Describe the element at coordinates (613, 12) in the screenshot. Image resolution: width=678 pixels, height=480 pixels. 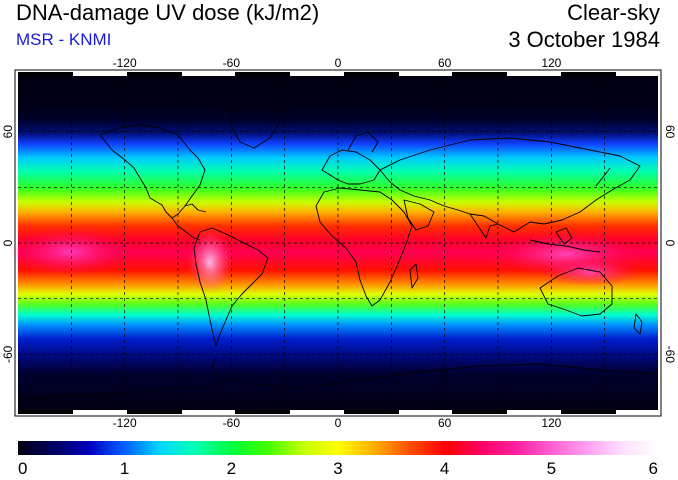
I see `sky-condition: Clear-sky` at that location.